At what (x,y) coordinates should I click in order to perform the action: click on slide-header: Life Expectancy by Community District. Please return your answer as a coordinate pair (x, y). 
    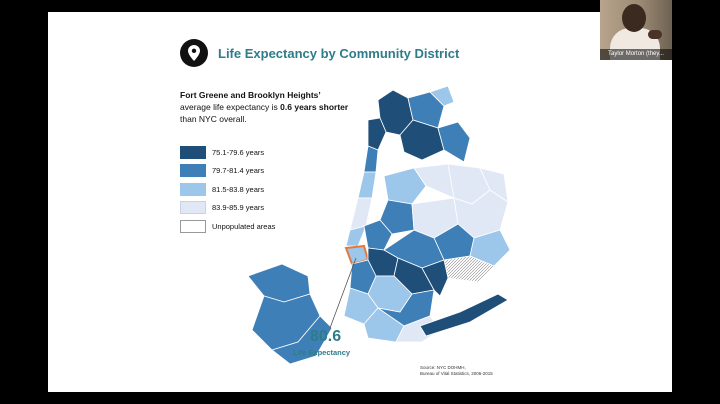
    Looking at the image, I should click on (319, 53).